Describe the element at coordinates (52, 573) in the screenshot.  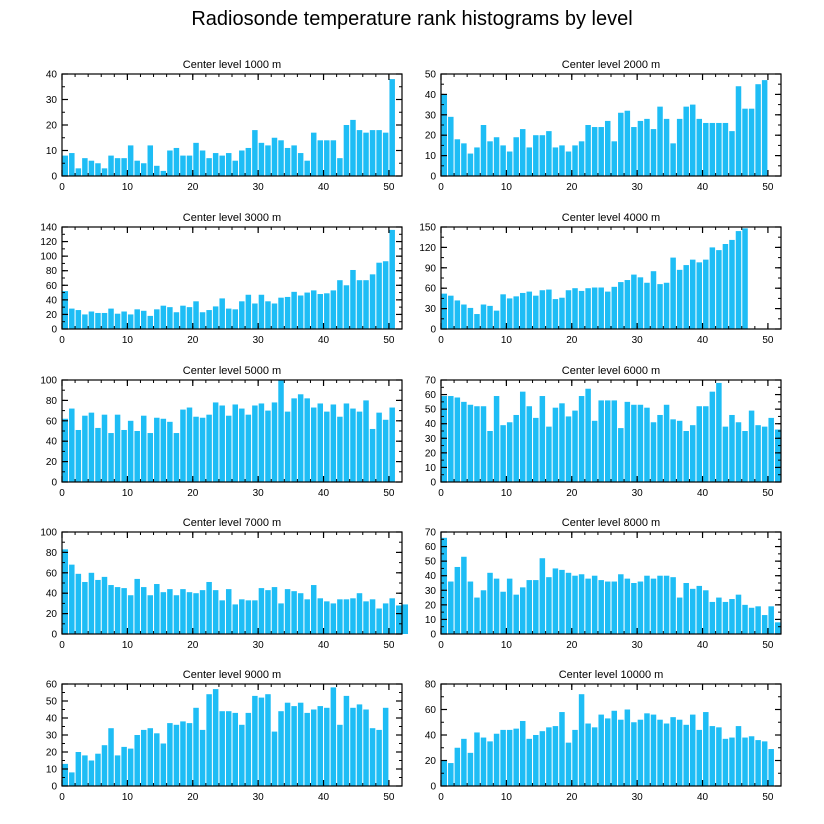
I see `y-tick-label: 60` at that location.